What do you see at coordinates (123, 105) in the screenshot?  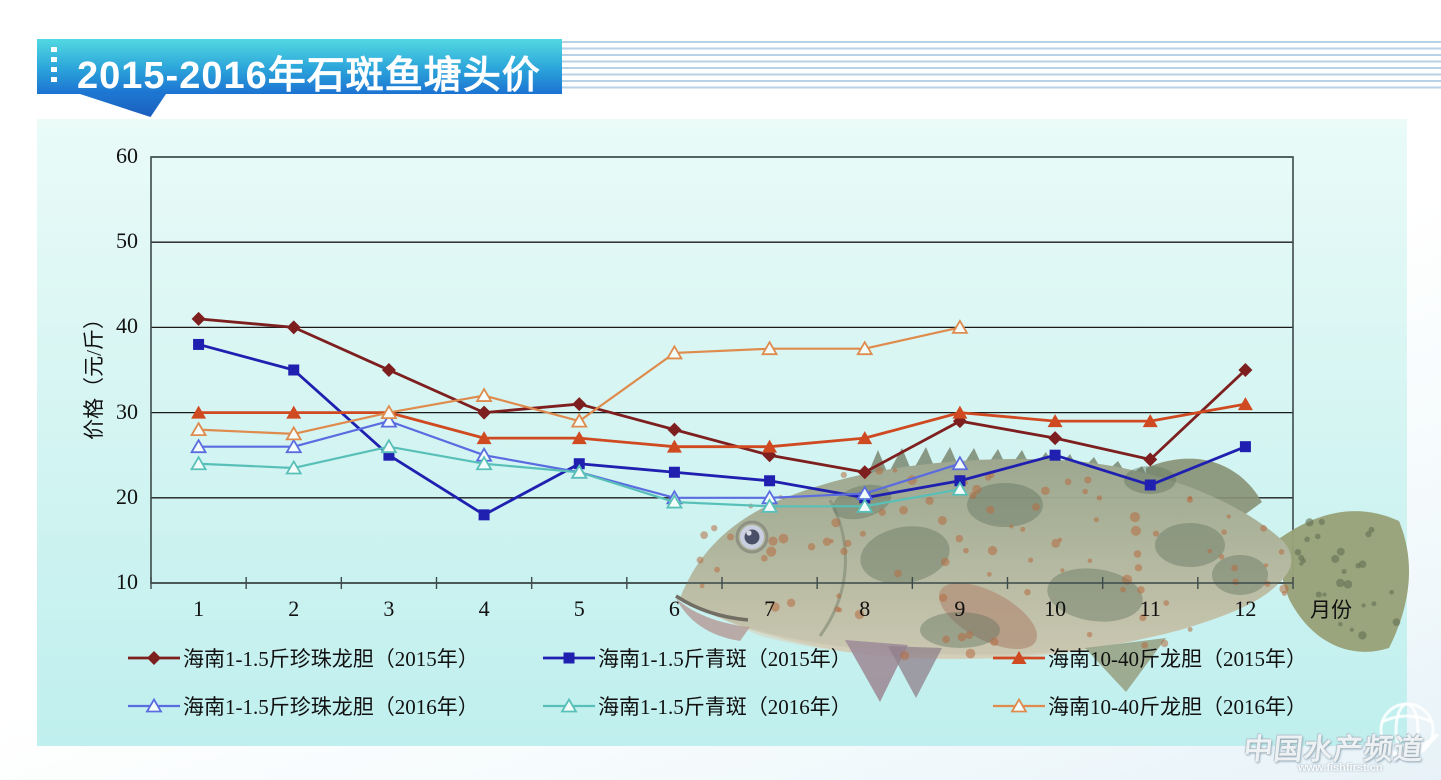 I see `banner-tail-decoration` at bounding box center [123, 105].